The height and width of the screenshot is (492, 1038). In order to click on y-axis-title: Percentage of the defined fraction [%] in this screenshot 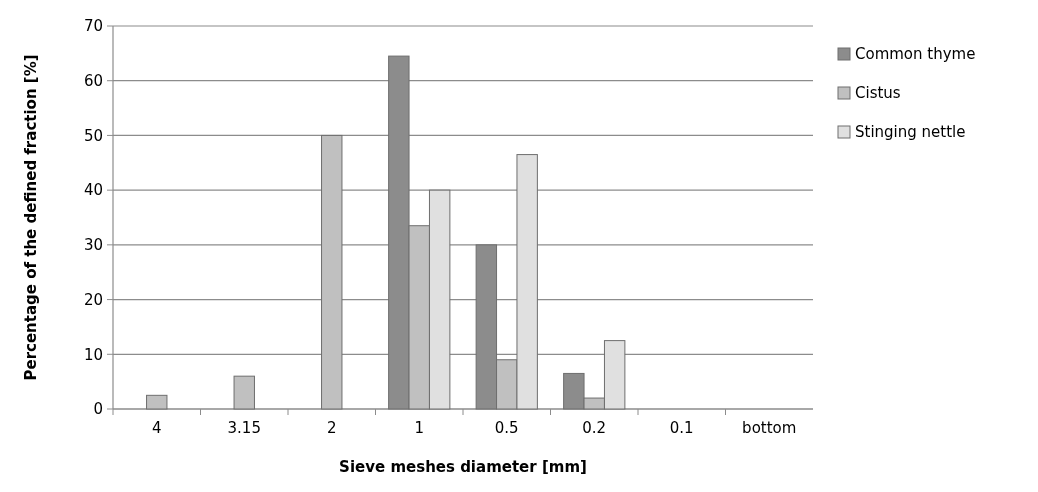, I will do `click(31, 217)`.